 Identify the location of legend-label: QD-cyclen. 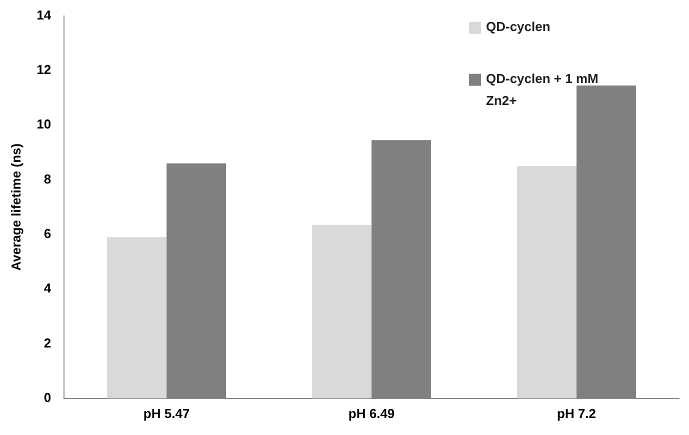
(518, 26).